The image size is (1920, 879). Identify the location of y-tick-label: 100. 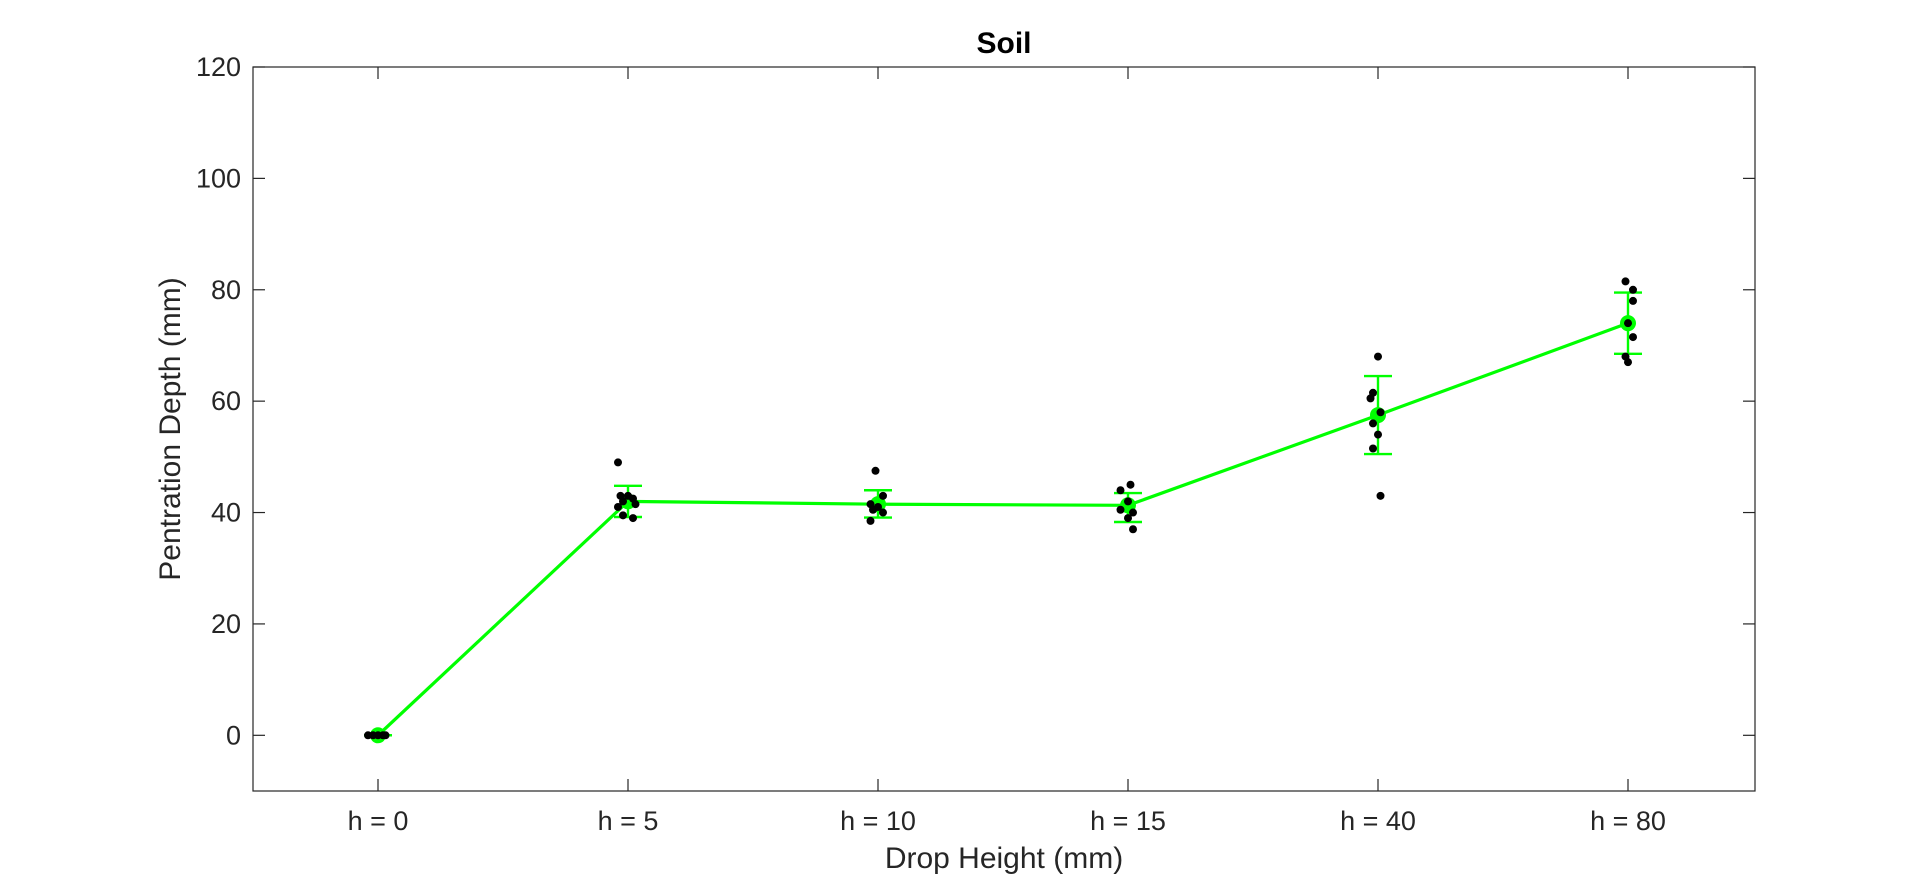
(218, 178).